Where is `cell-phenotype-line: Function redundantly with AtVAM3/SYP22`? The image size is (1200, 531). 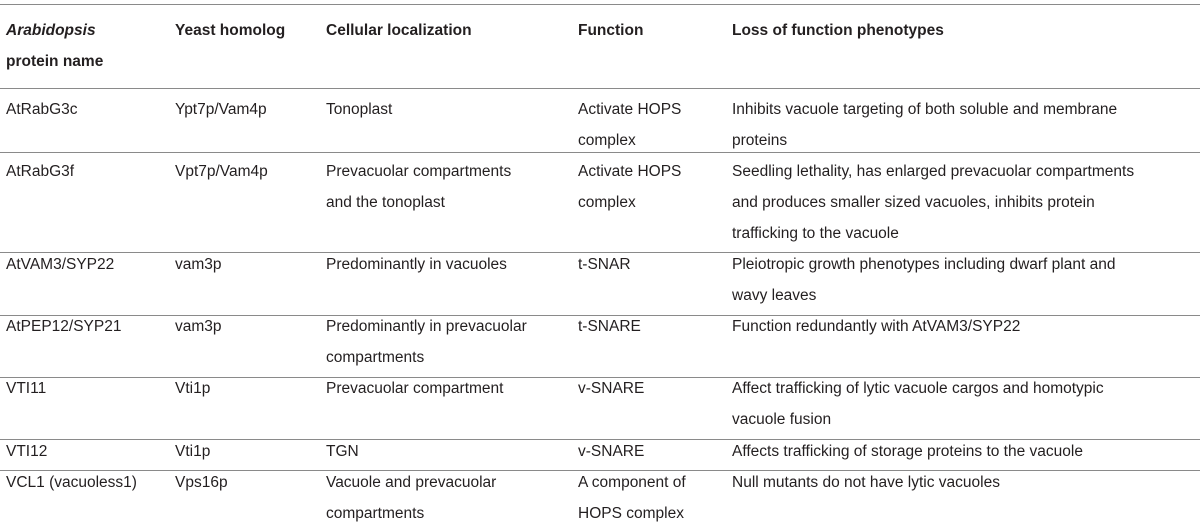 cell-phenotype-line: Function redundantly with AtVAM3/SYP22 is located at coordinates (876, 326).